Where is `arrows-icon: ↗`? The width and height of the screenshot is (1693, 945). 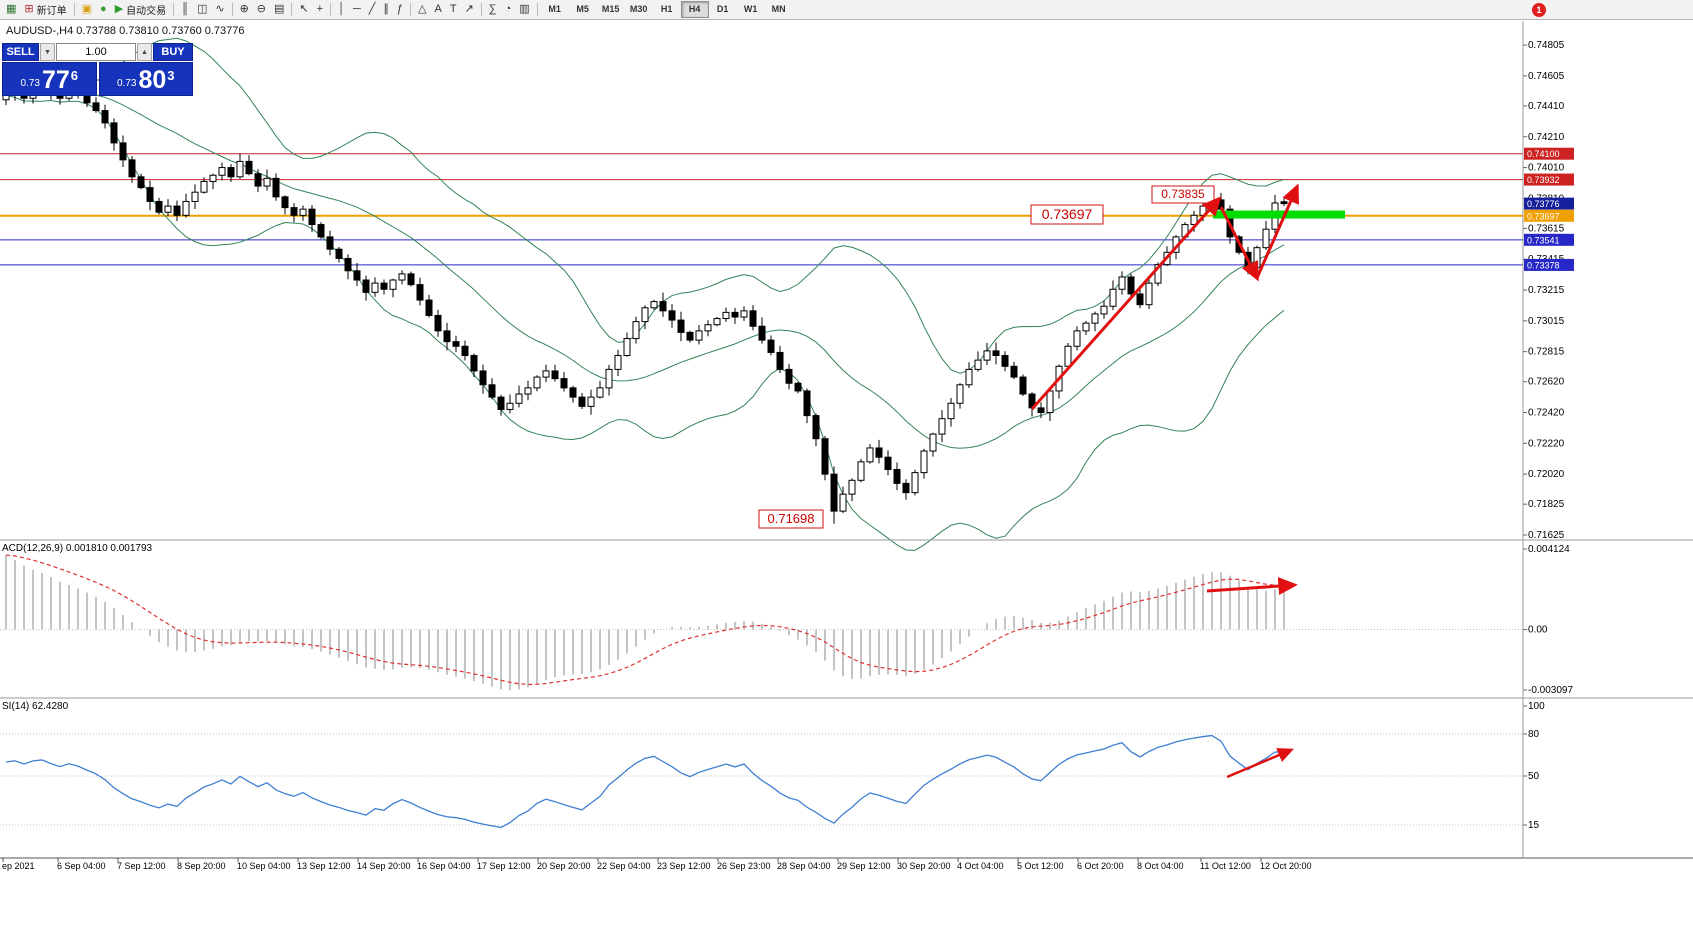 arrows-icon: ↗ is located at coordinates (469, 9).